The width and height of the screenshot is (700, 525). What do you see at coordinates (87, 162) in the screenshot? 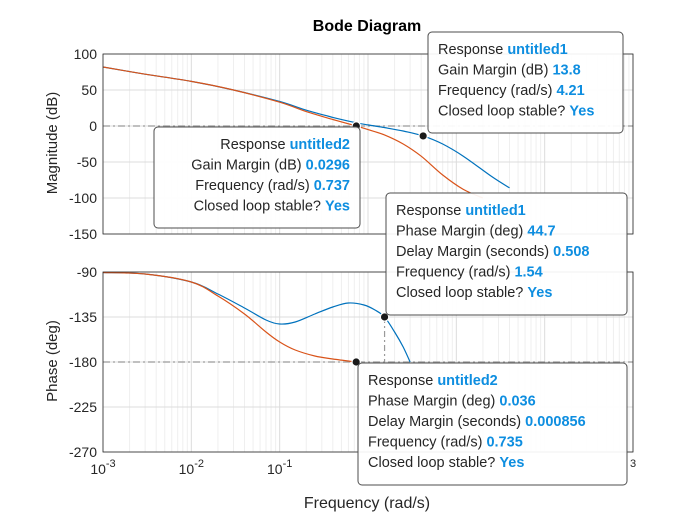
I see `y-tick-label: -50` at bounding box center [87, 162].